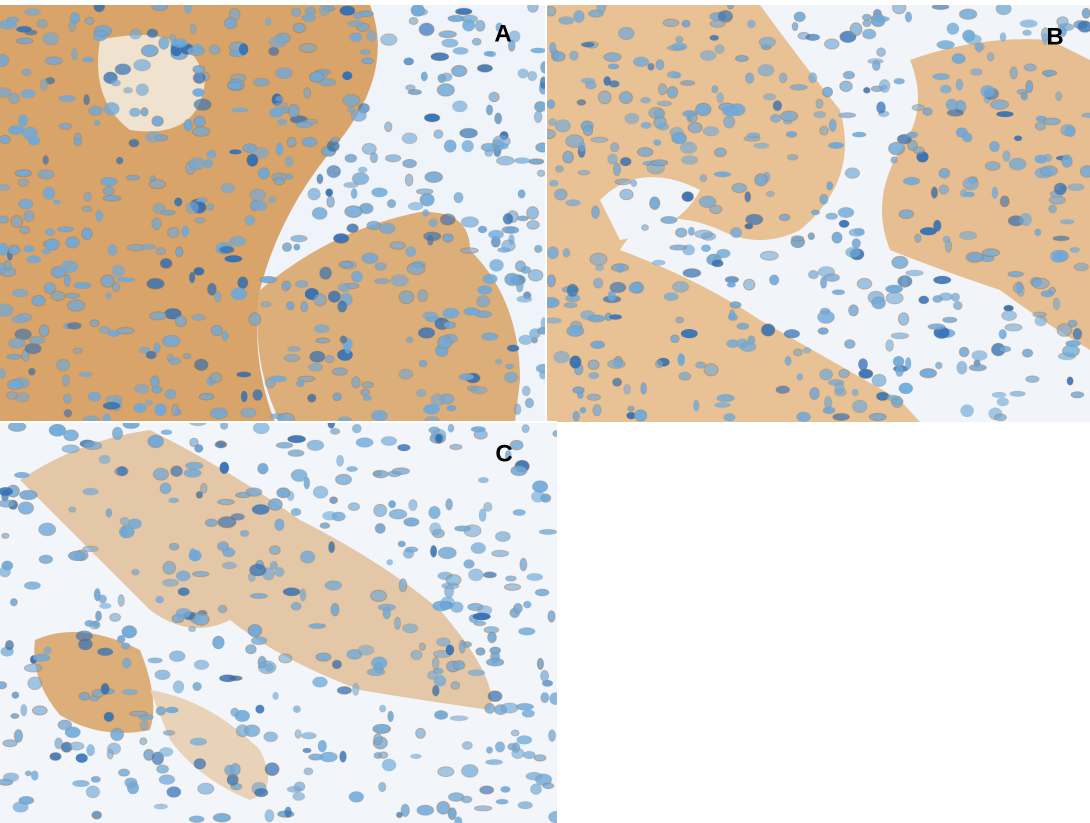 Image resolution: width=1090 pixels, height=823 pixels. Describe the element at coordinates (388, 316) in the screenshot. I see `stained-tissue` at that location.